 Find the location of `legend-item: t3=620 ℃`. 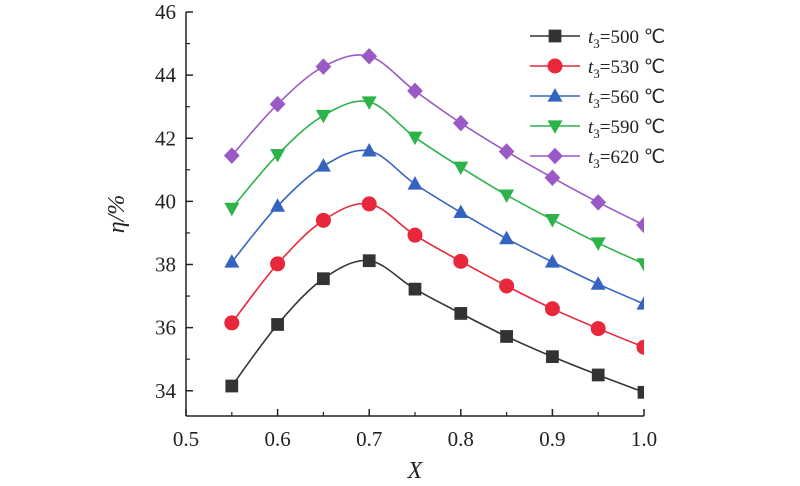

legend-item: t3=620 ℃ is located at coordinates (597, 159).